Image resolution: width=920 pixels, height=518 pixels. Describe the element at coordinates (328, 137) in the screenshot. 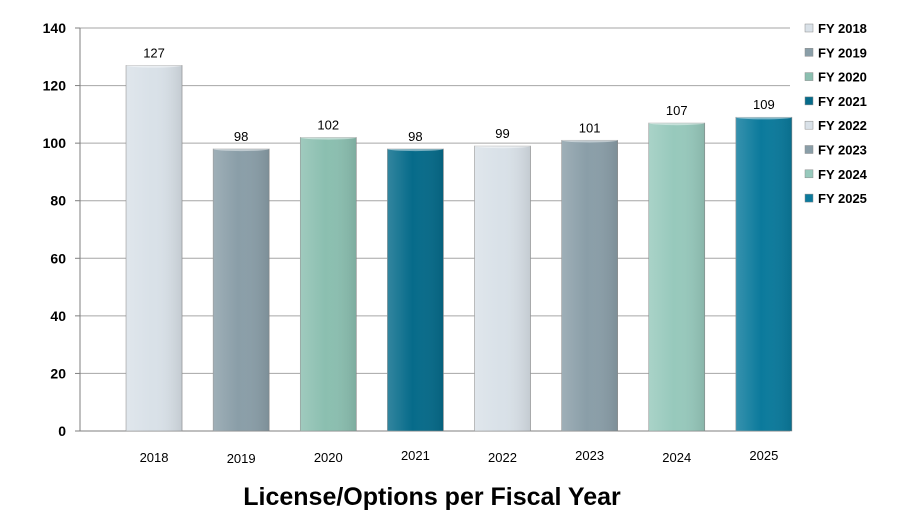

I see `bar-top-2020` at that location.